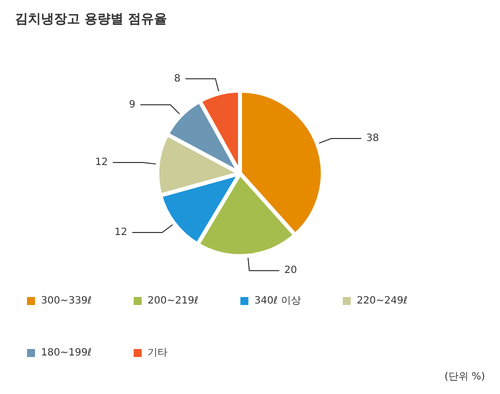 This screenshot has height=394, width=500. Describe the element at coordinates (66, 353) in the screenshot. I see `legend-label: 180~199ℓ` at that location.